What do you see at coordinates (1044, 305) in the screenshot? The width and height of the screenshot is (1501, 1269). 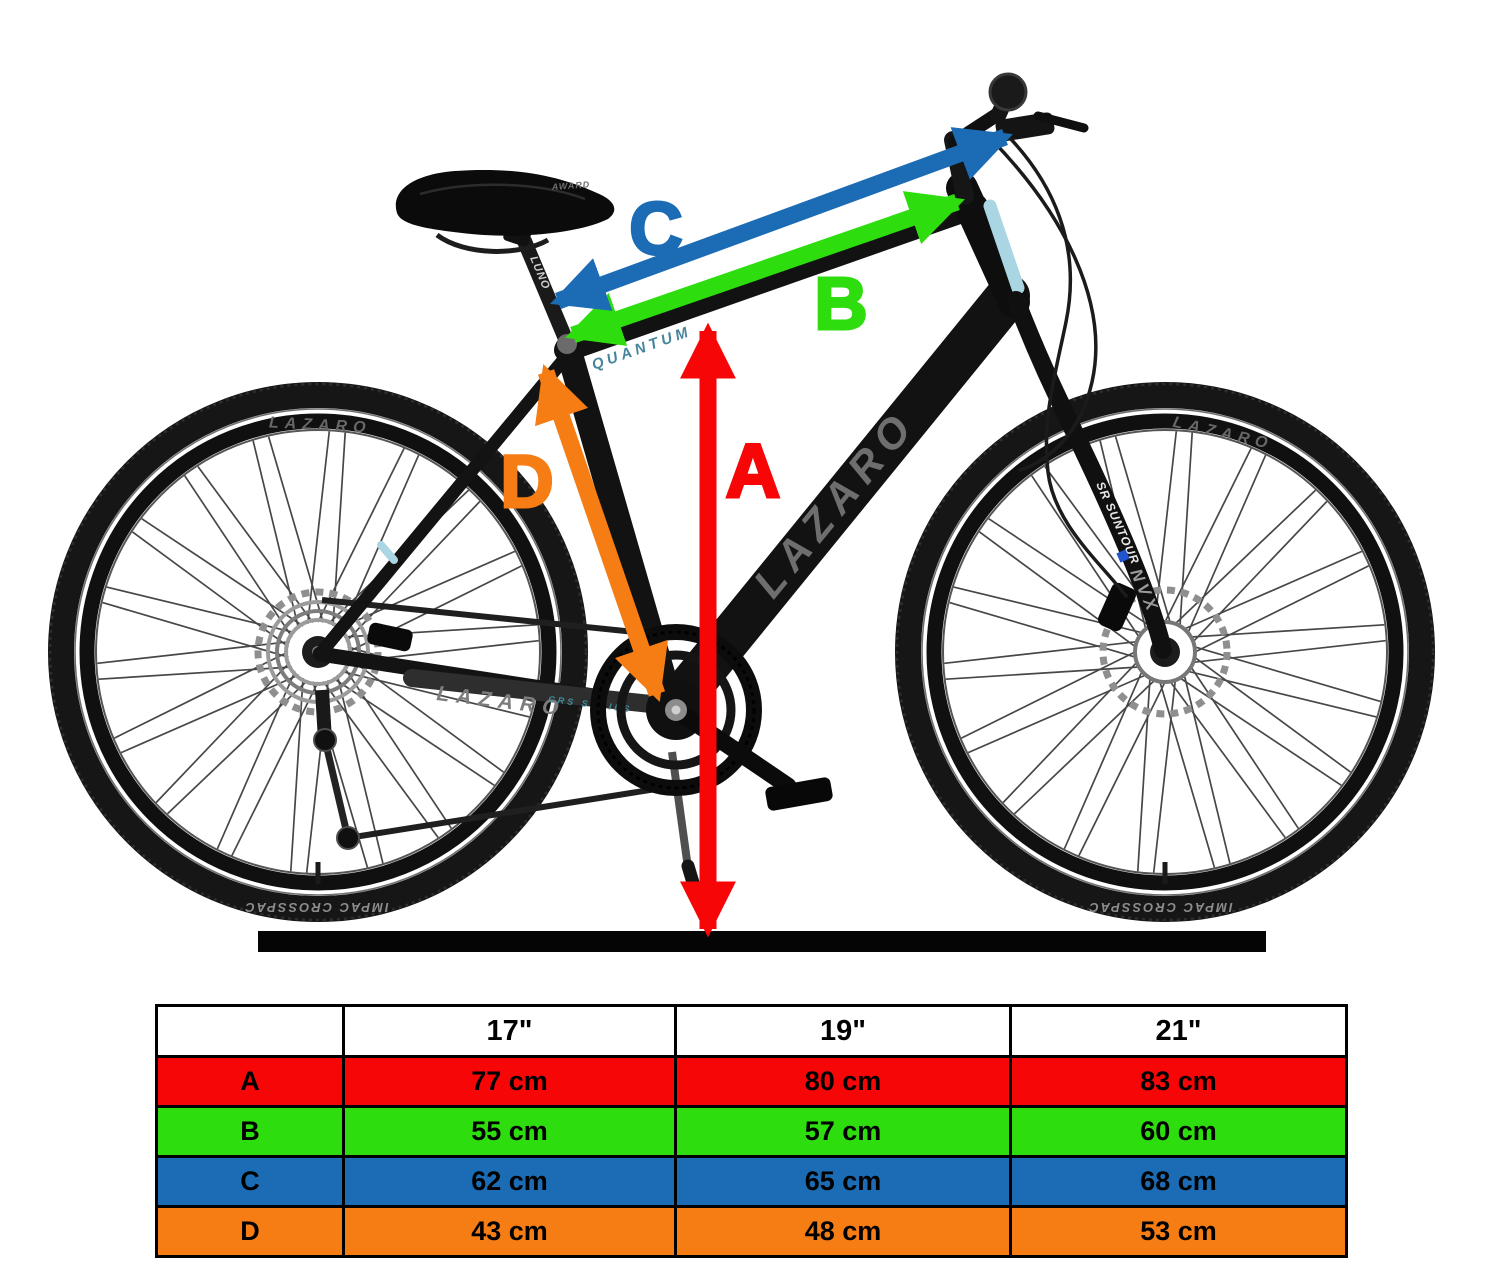 I see `shift-cable` at bounding box center [1044, 305].